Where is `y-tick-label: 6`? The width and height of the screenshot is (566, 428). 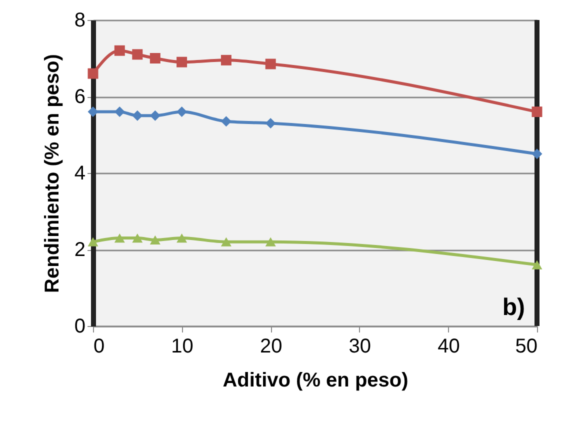
y-tick-label: 6 is located at coordinates (80, 97).